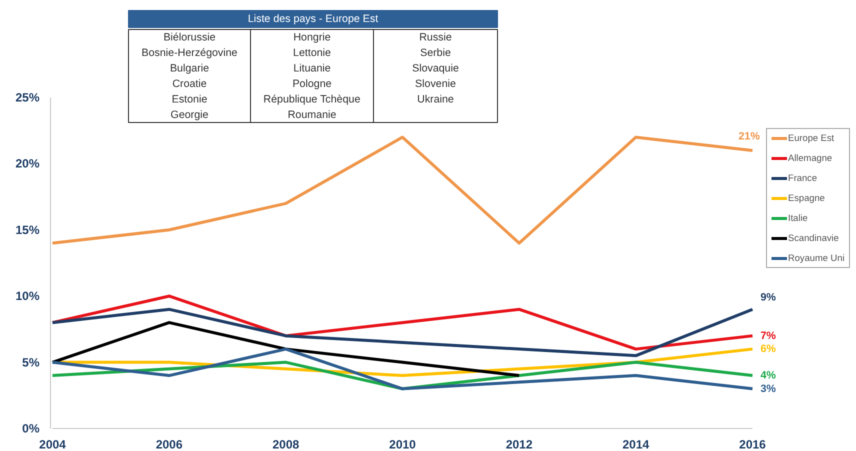 Image resolution: width=856 pixels, height=451 pixels. Describe the element at coordinates (169, 444) in the screenshot. I see `x-tick-label: 2006` at that location.